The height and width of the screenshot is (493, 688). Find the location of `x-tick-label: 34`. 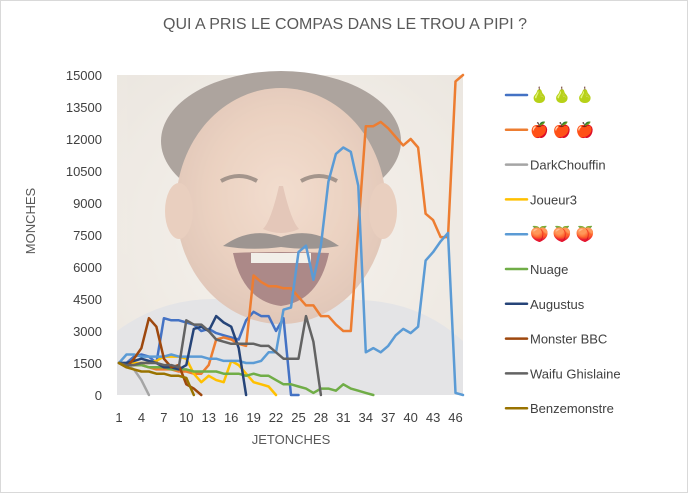

x-tick-label: 34 is located at coordinates (366, 417).